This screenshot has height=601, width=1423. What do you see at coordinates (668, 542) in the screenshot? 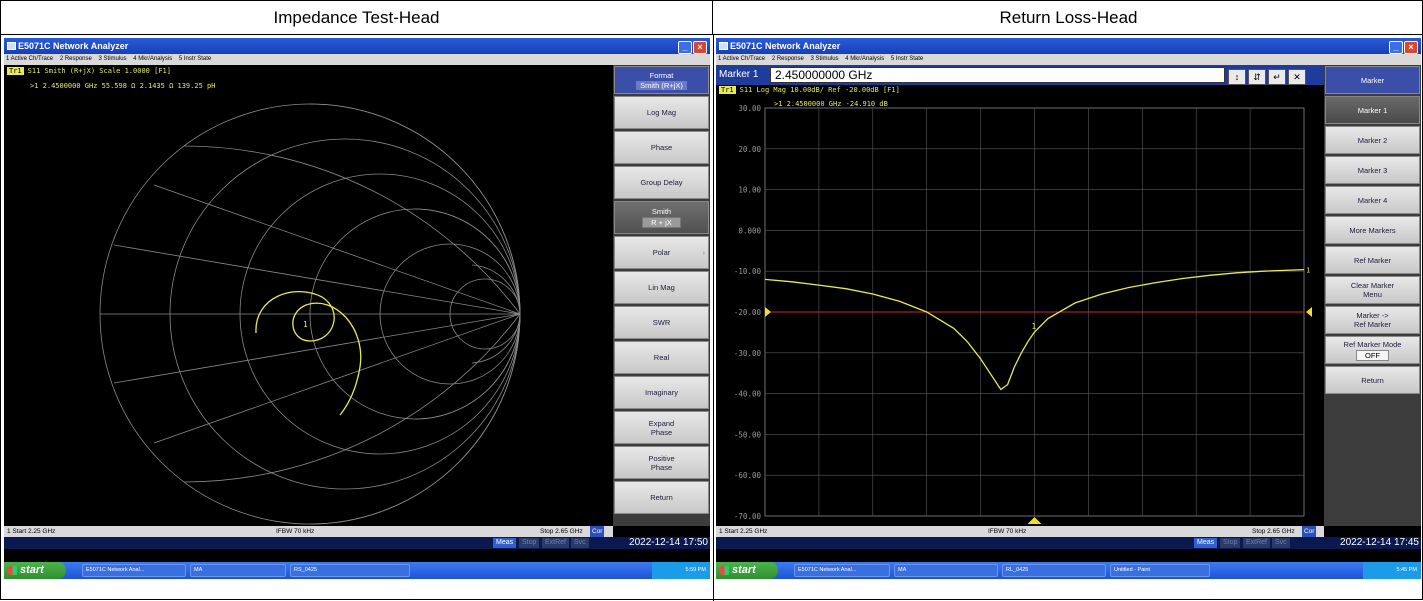
I see `status-clock: 2022-12-14 17:50` at bounding box center [668, 542].